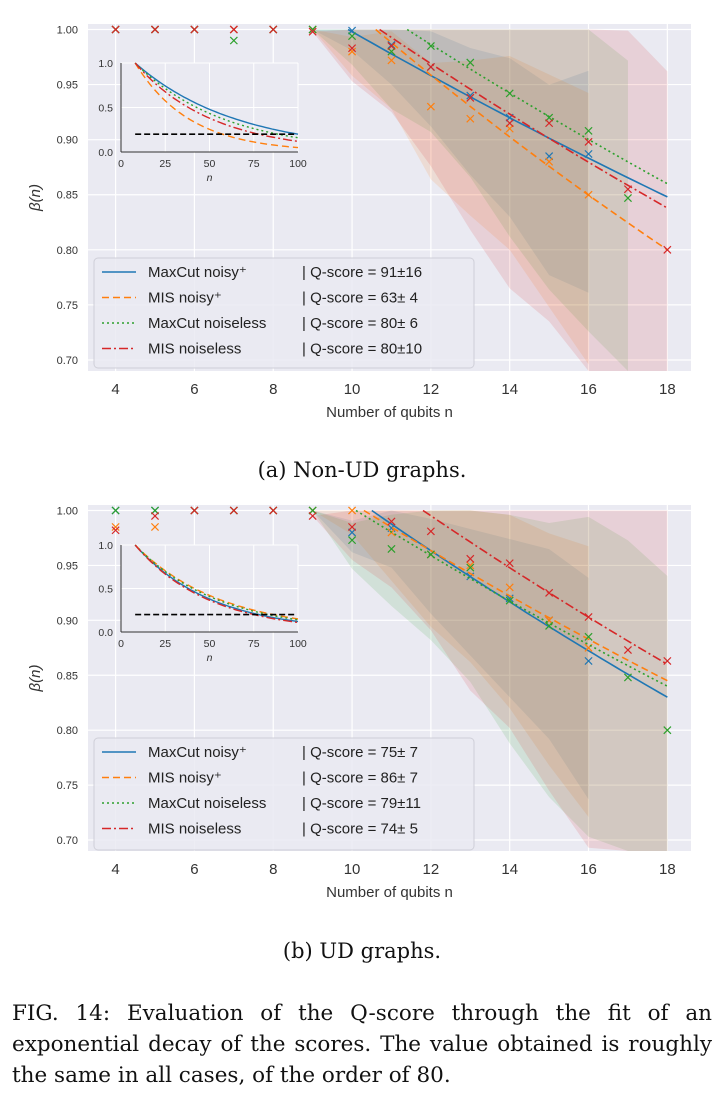 Image resolution: width=724 pixels, height=1100 pixels. I want to click on y-tick-label: 0.90, so click(67, 141).